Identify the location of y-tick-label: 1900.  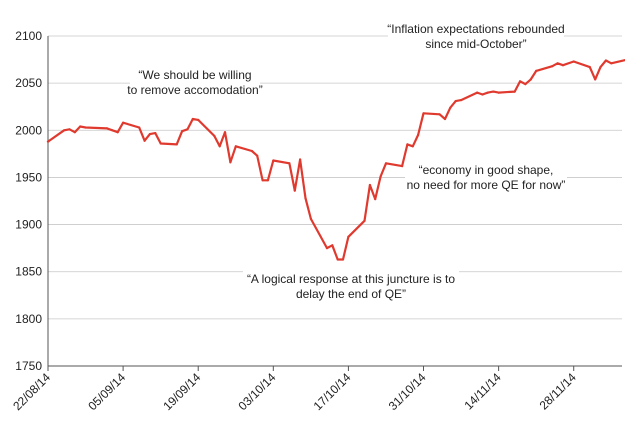
(28, 225).